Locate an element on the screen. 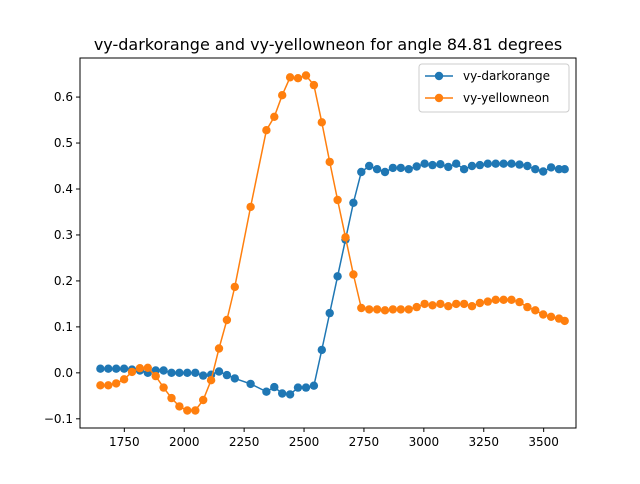 The width and height of the screenshot is (640, 484). legend-entry: vy-yellowneon is located at coordinates (487, 98).